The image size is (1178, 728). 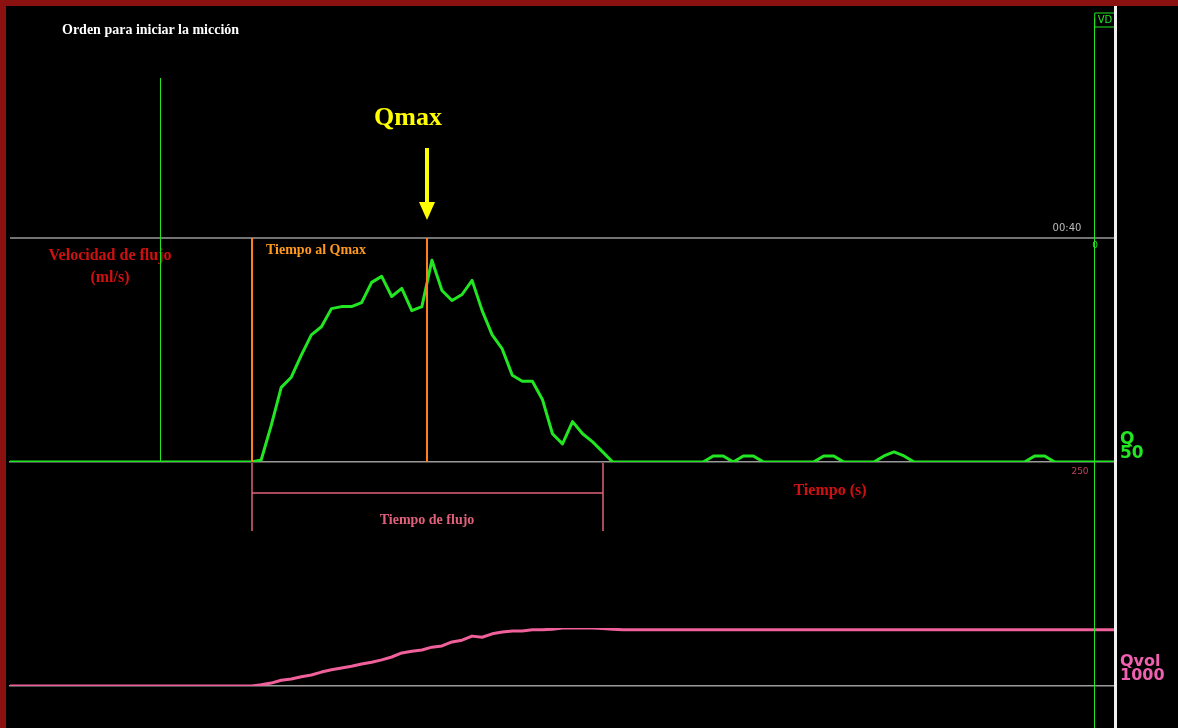 What do you see at coordinates (830, 490) in the screenshot?
I see `x-axis-title: Tiempo (s)` at bounding box center [830, 490].